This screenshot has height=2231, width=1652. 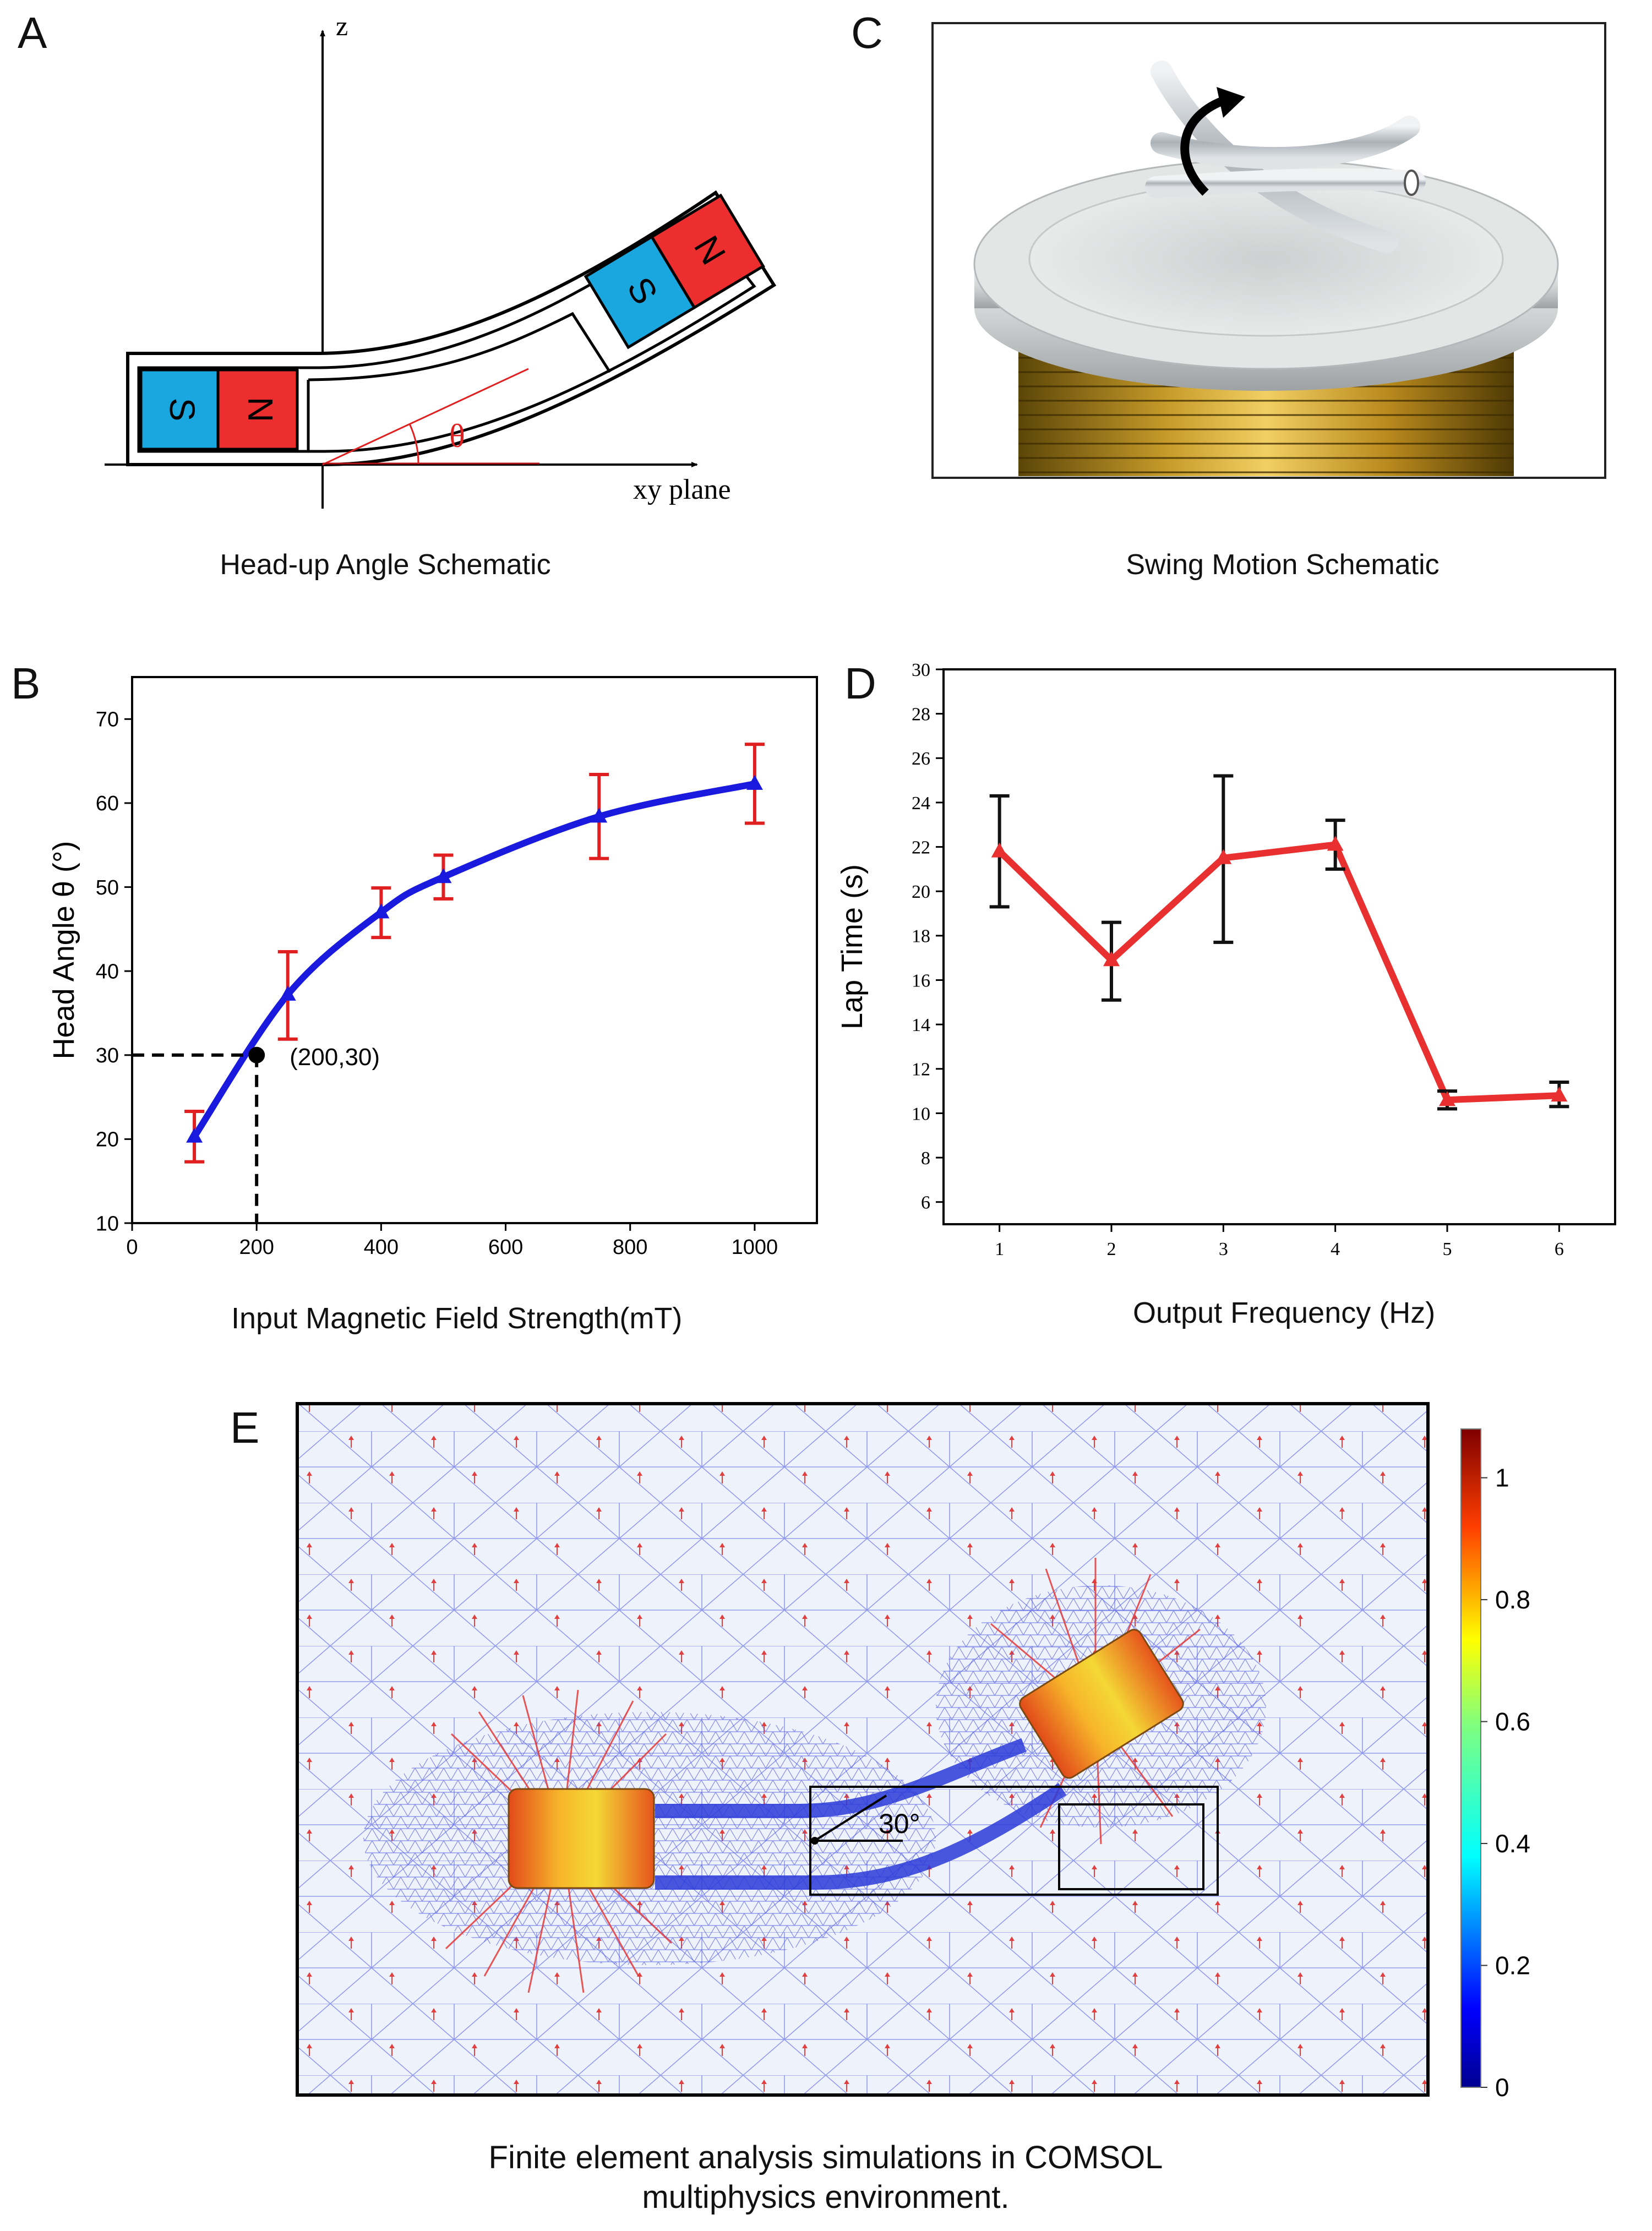 I want to click on y-tick-label-9: 24, so click(x=921, y=803).